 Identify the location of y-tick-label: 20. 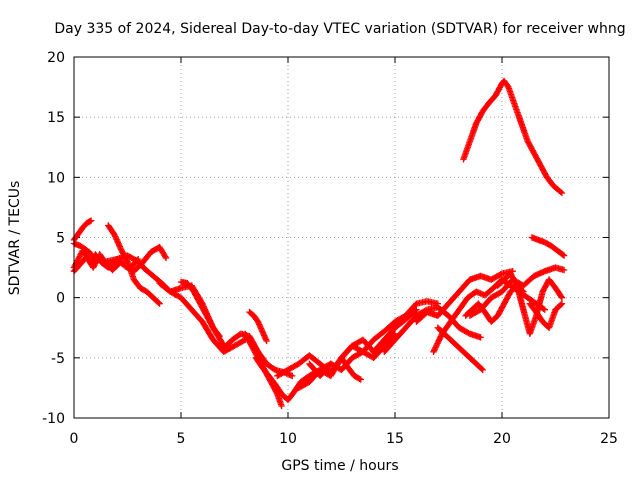
(56, 58).